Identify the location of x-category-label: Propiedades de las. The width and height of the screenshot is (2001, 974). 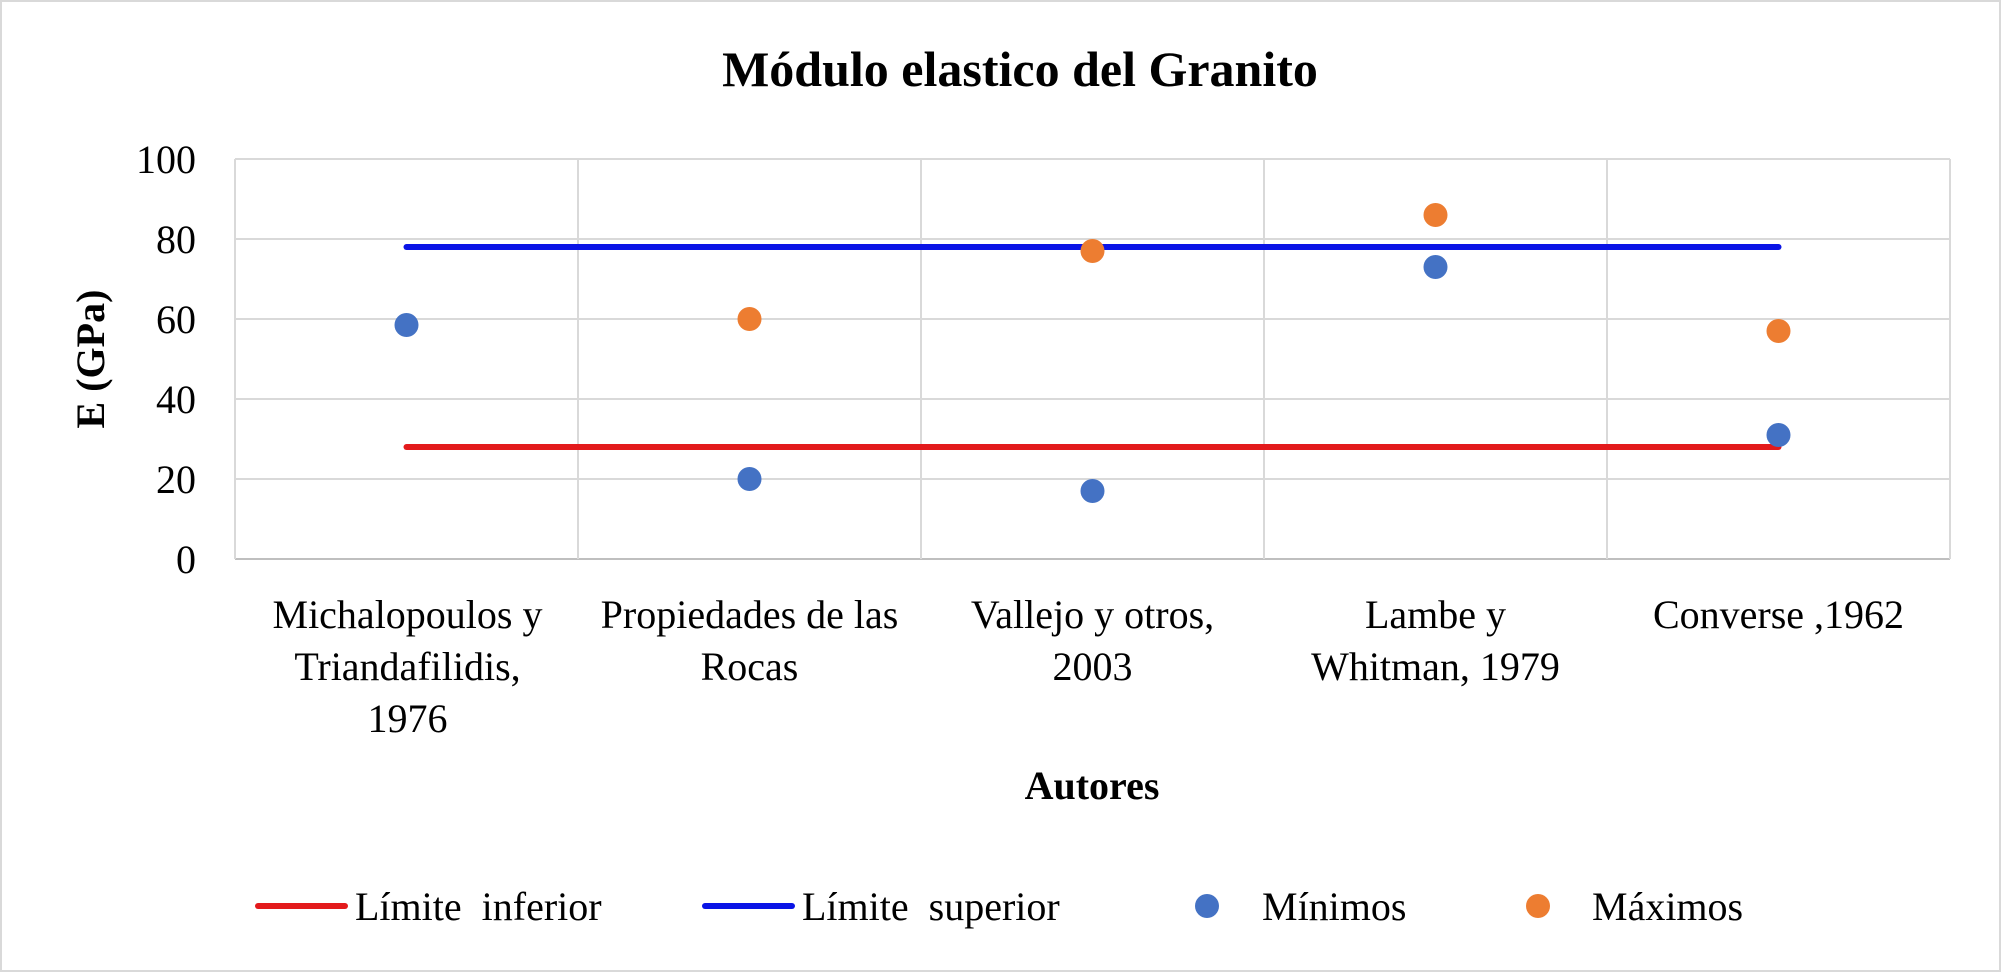
(750, 614).